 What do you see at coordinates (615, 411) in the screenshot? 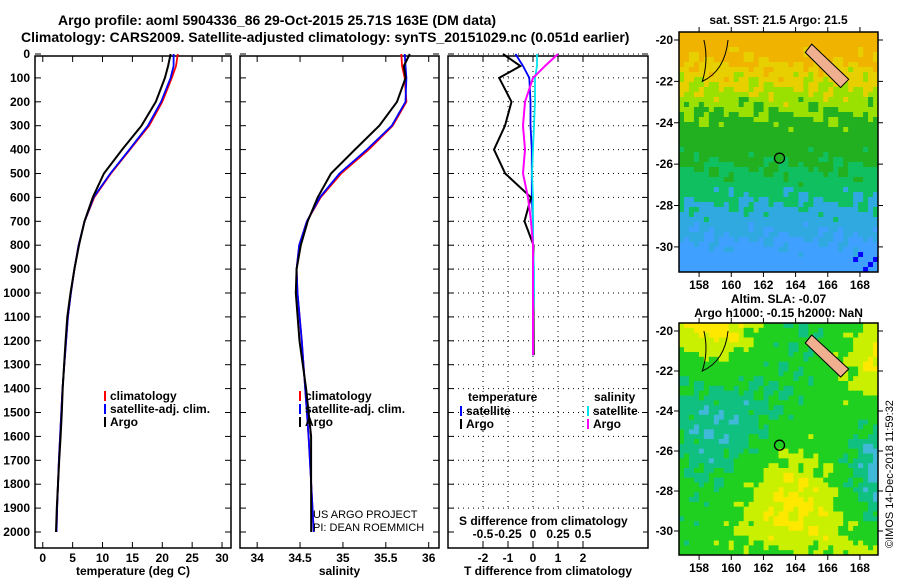
I see `legend-label: satellite` at bounding box center [615, 411].